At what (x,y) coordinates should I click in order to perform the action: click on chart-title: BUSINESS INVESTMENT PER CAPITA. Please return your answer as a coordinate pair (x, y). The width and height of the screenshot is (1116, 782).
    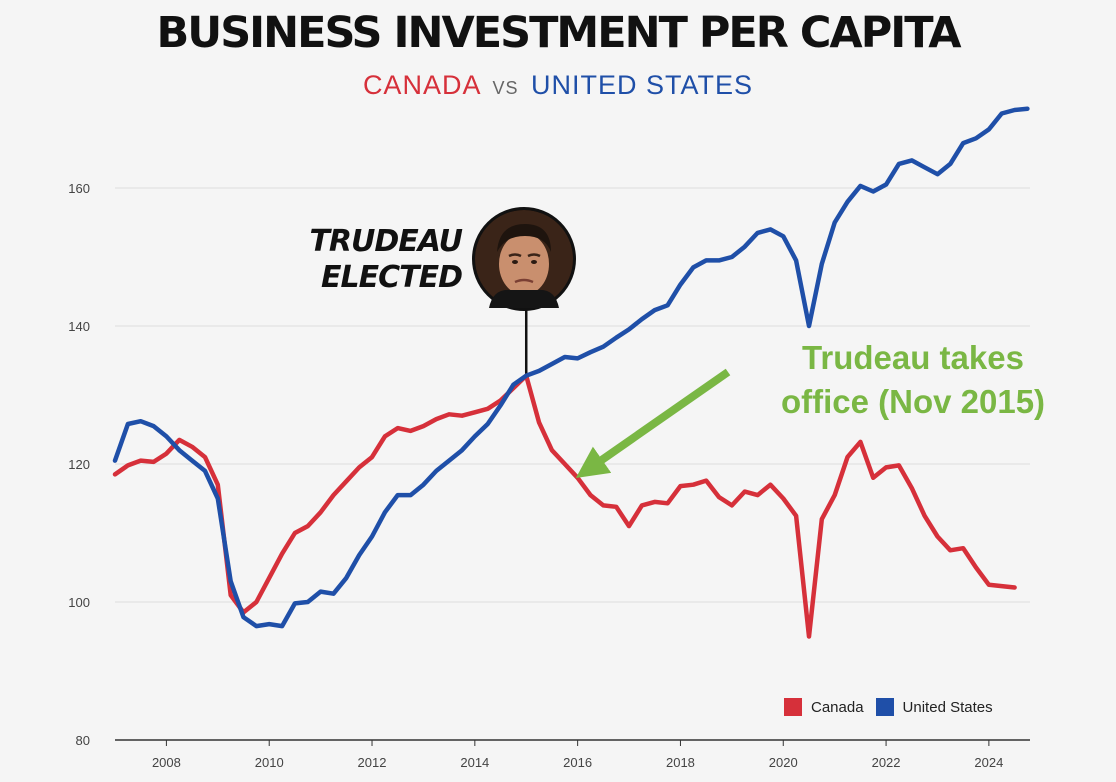
    Looking at the image, I should click on (559, 33).